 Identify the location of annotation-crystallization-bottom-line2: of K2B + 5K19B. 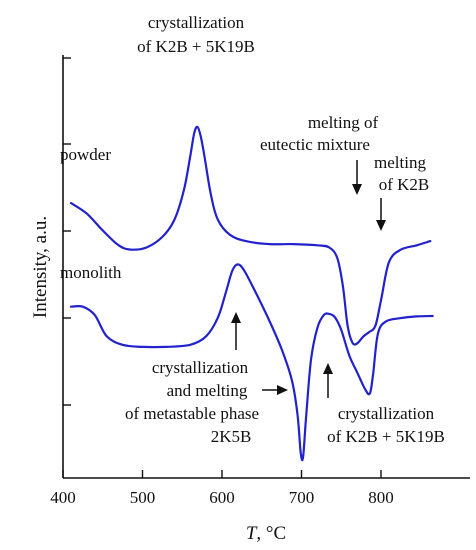
(386, 436).